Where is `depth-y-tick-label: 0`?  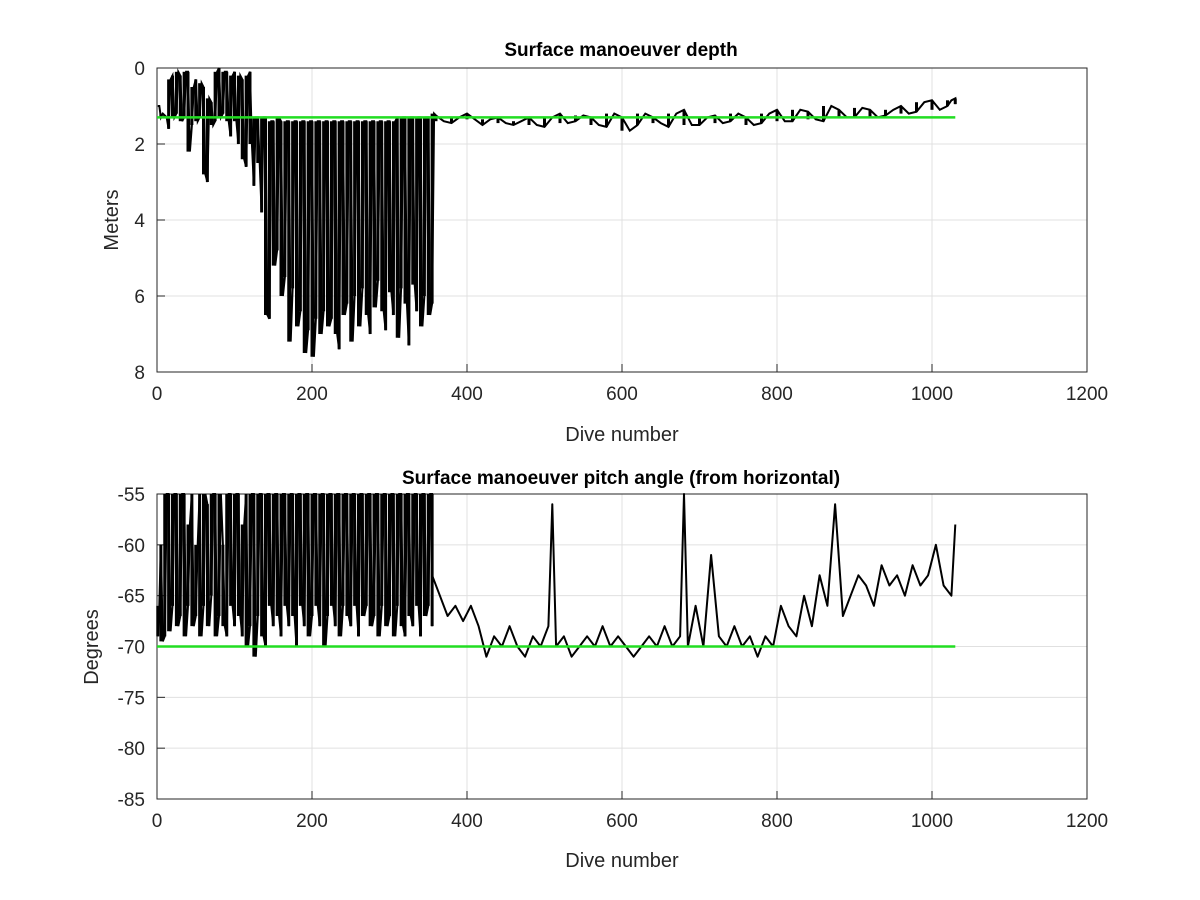
depth-y-tick-label: 0 is located at coordinates (139, 69).